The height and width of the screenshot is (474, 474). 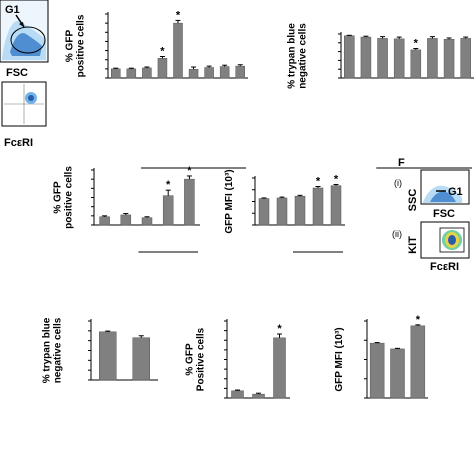 I want to click on bar-chart-e: GFP MFI (10³) * *, so click(x=284, y=211).